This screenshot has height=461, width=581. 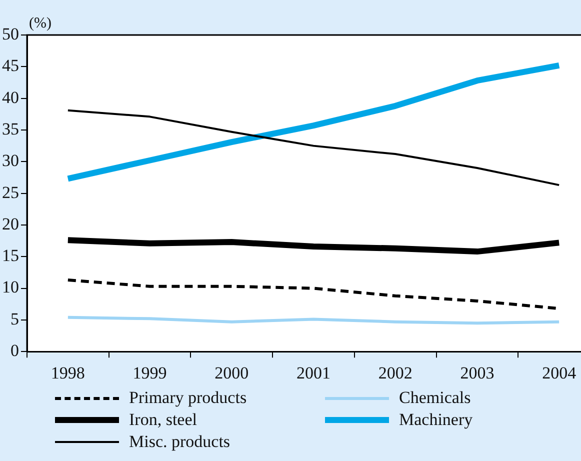 I want to click on y-axis-title: (%), so click(x=40, y=23).